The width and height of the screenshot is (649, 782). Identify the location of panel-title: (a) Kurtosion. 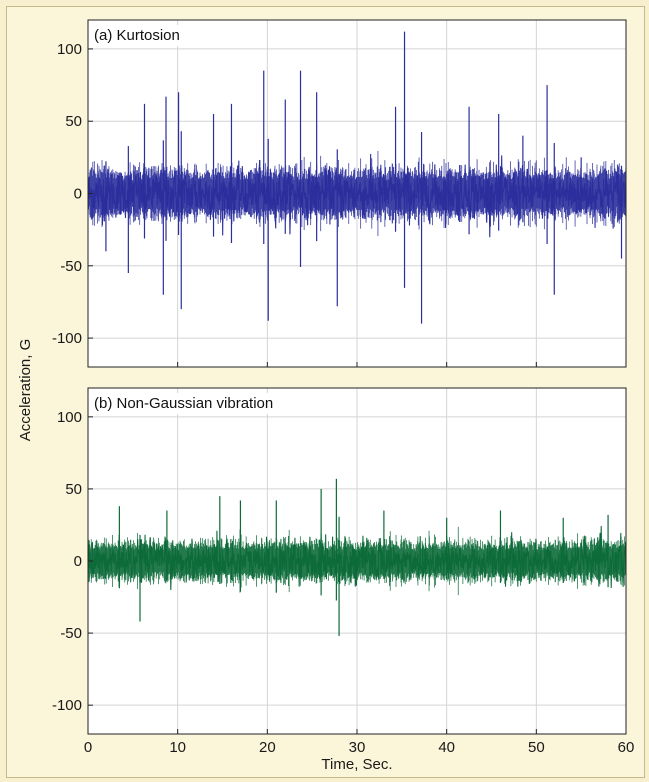
(137, 35).